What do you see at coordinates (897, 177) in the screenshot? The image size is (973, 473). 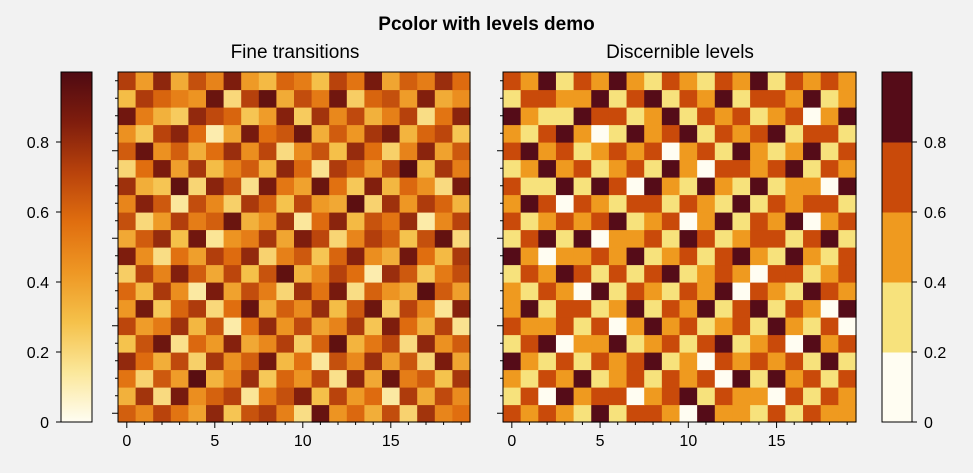 I see `right-colorbar-segment` at bounding box center [897, 177].